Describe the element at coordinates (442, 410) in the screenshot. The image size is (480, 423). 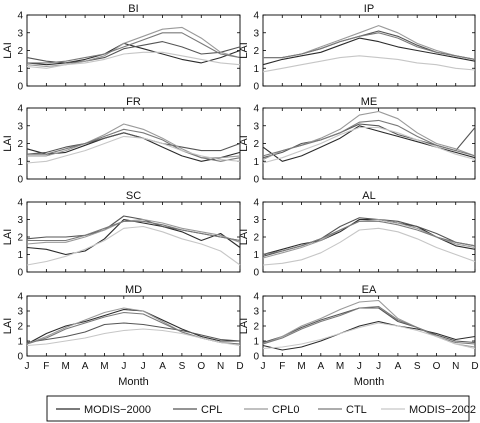
I see `legend-label: MODIS−2002` at that location.